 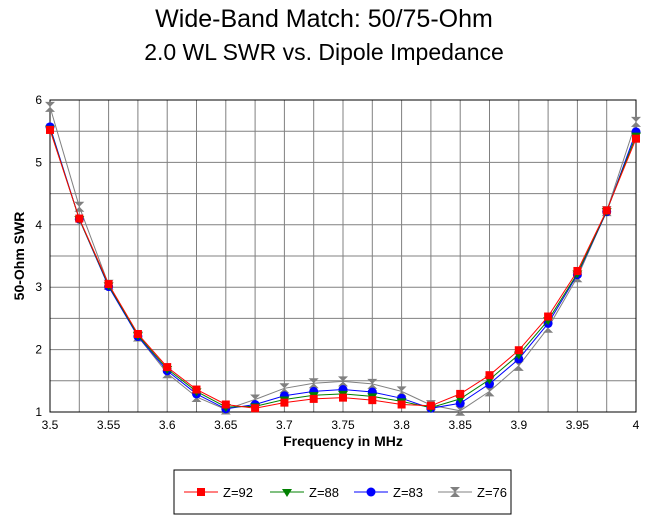 I want to click on legend-label: Z=76, so click(x=492, y=492).